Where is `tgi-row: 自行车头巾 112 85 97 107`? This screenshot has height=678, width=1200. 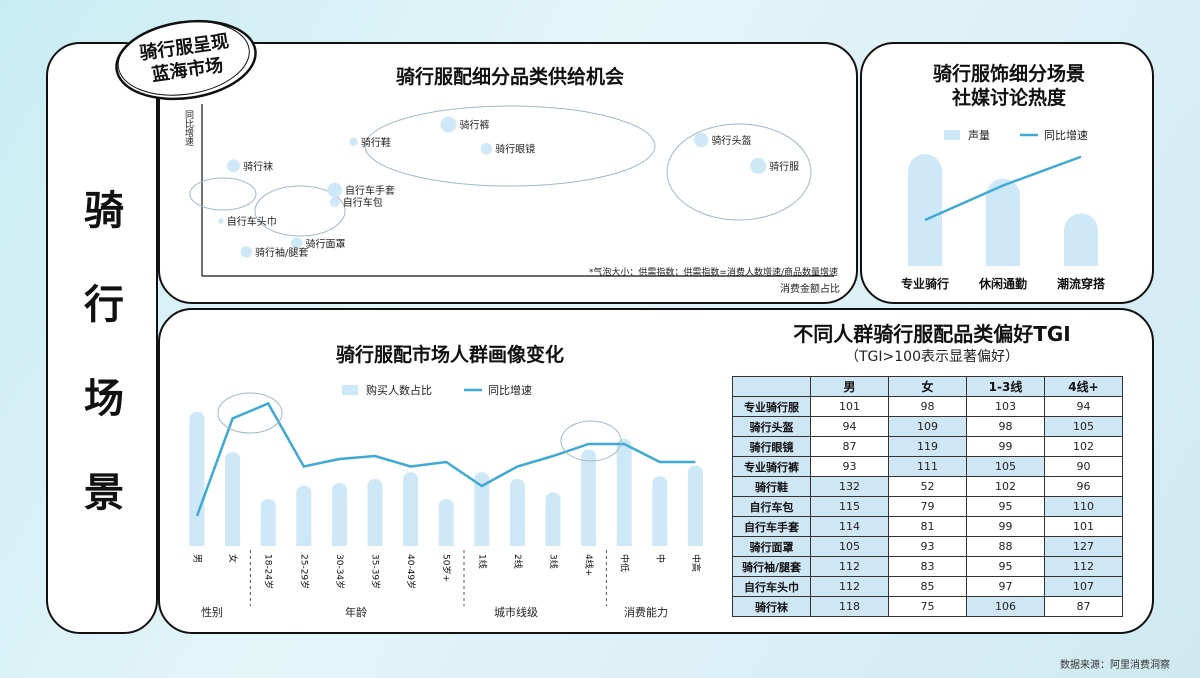
tgi-row: 自行车头巾 112 85 97 107 is located at coordinates (927, 586).